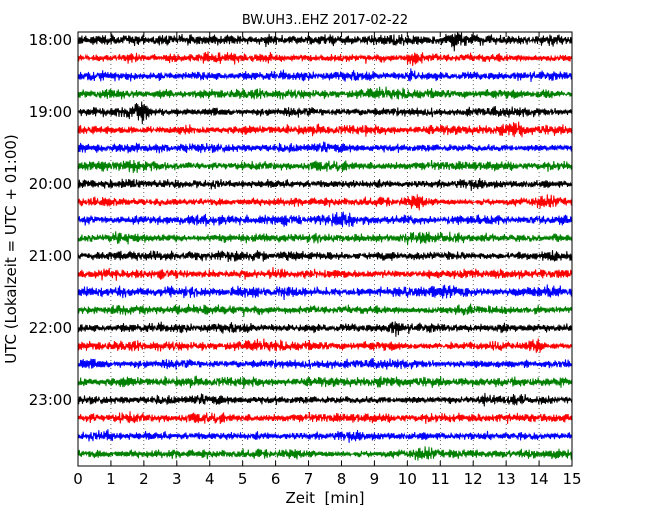 The width and height of the screenshot is (650, 520). Describe the element at coordinates (473, 479) in the screenshot. I see `x-tick-label: 12` at that location.